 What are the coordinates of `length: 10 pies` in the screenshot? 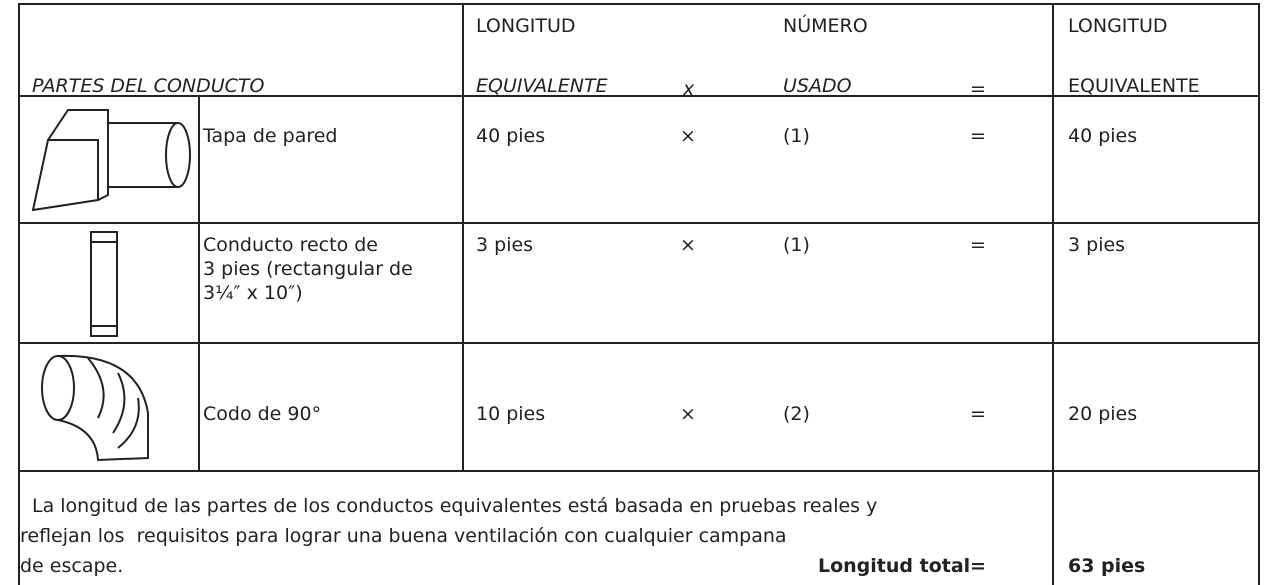 It's located at (511, 414).